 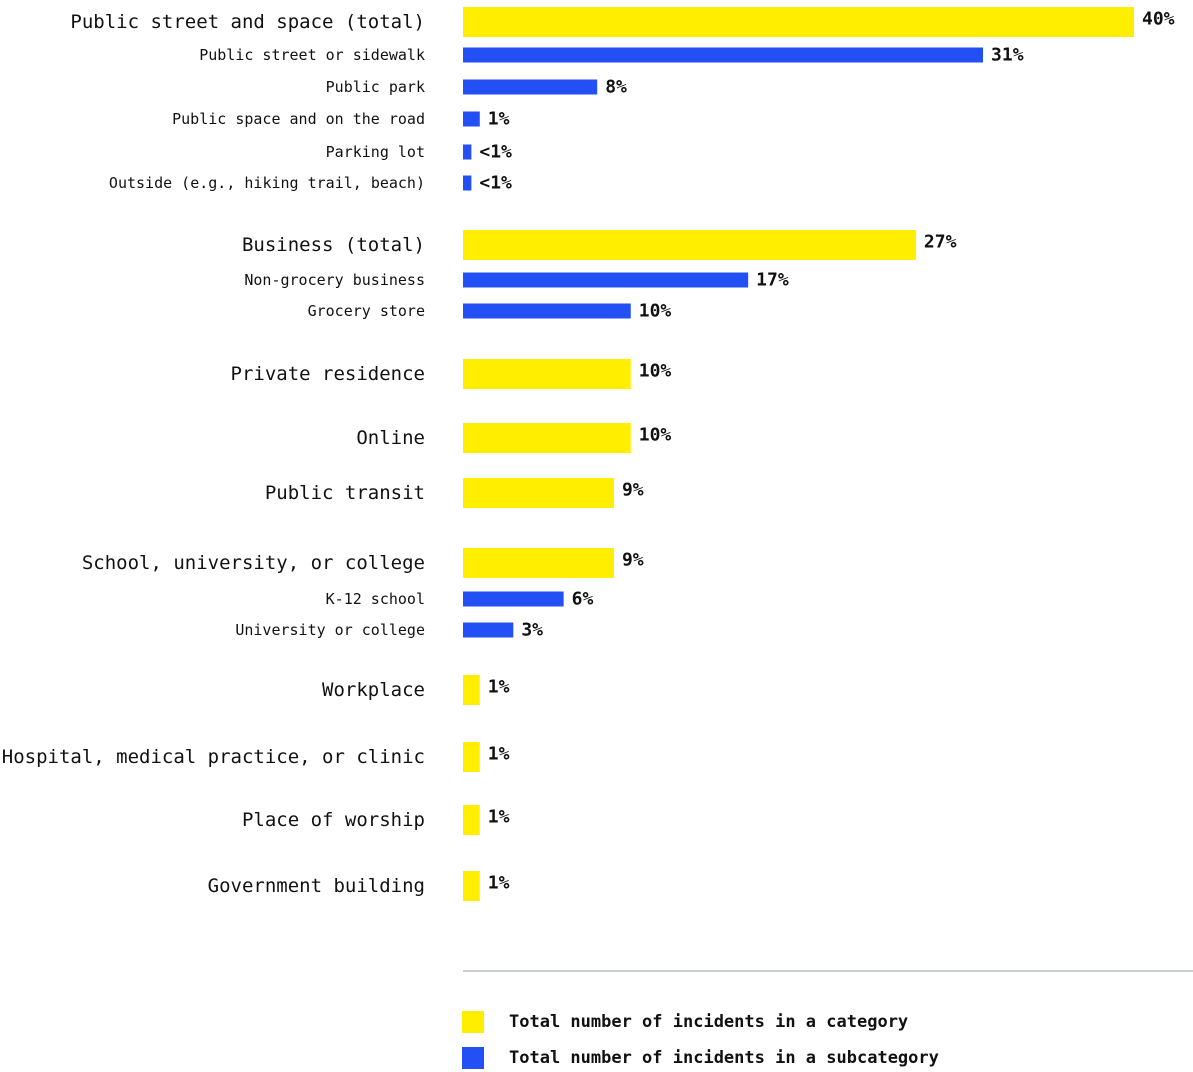 What do you see at coordinates (247, 22) in the screenshot?
I see `category-label: Public street and space (total)` at bounding box center [247, 22].